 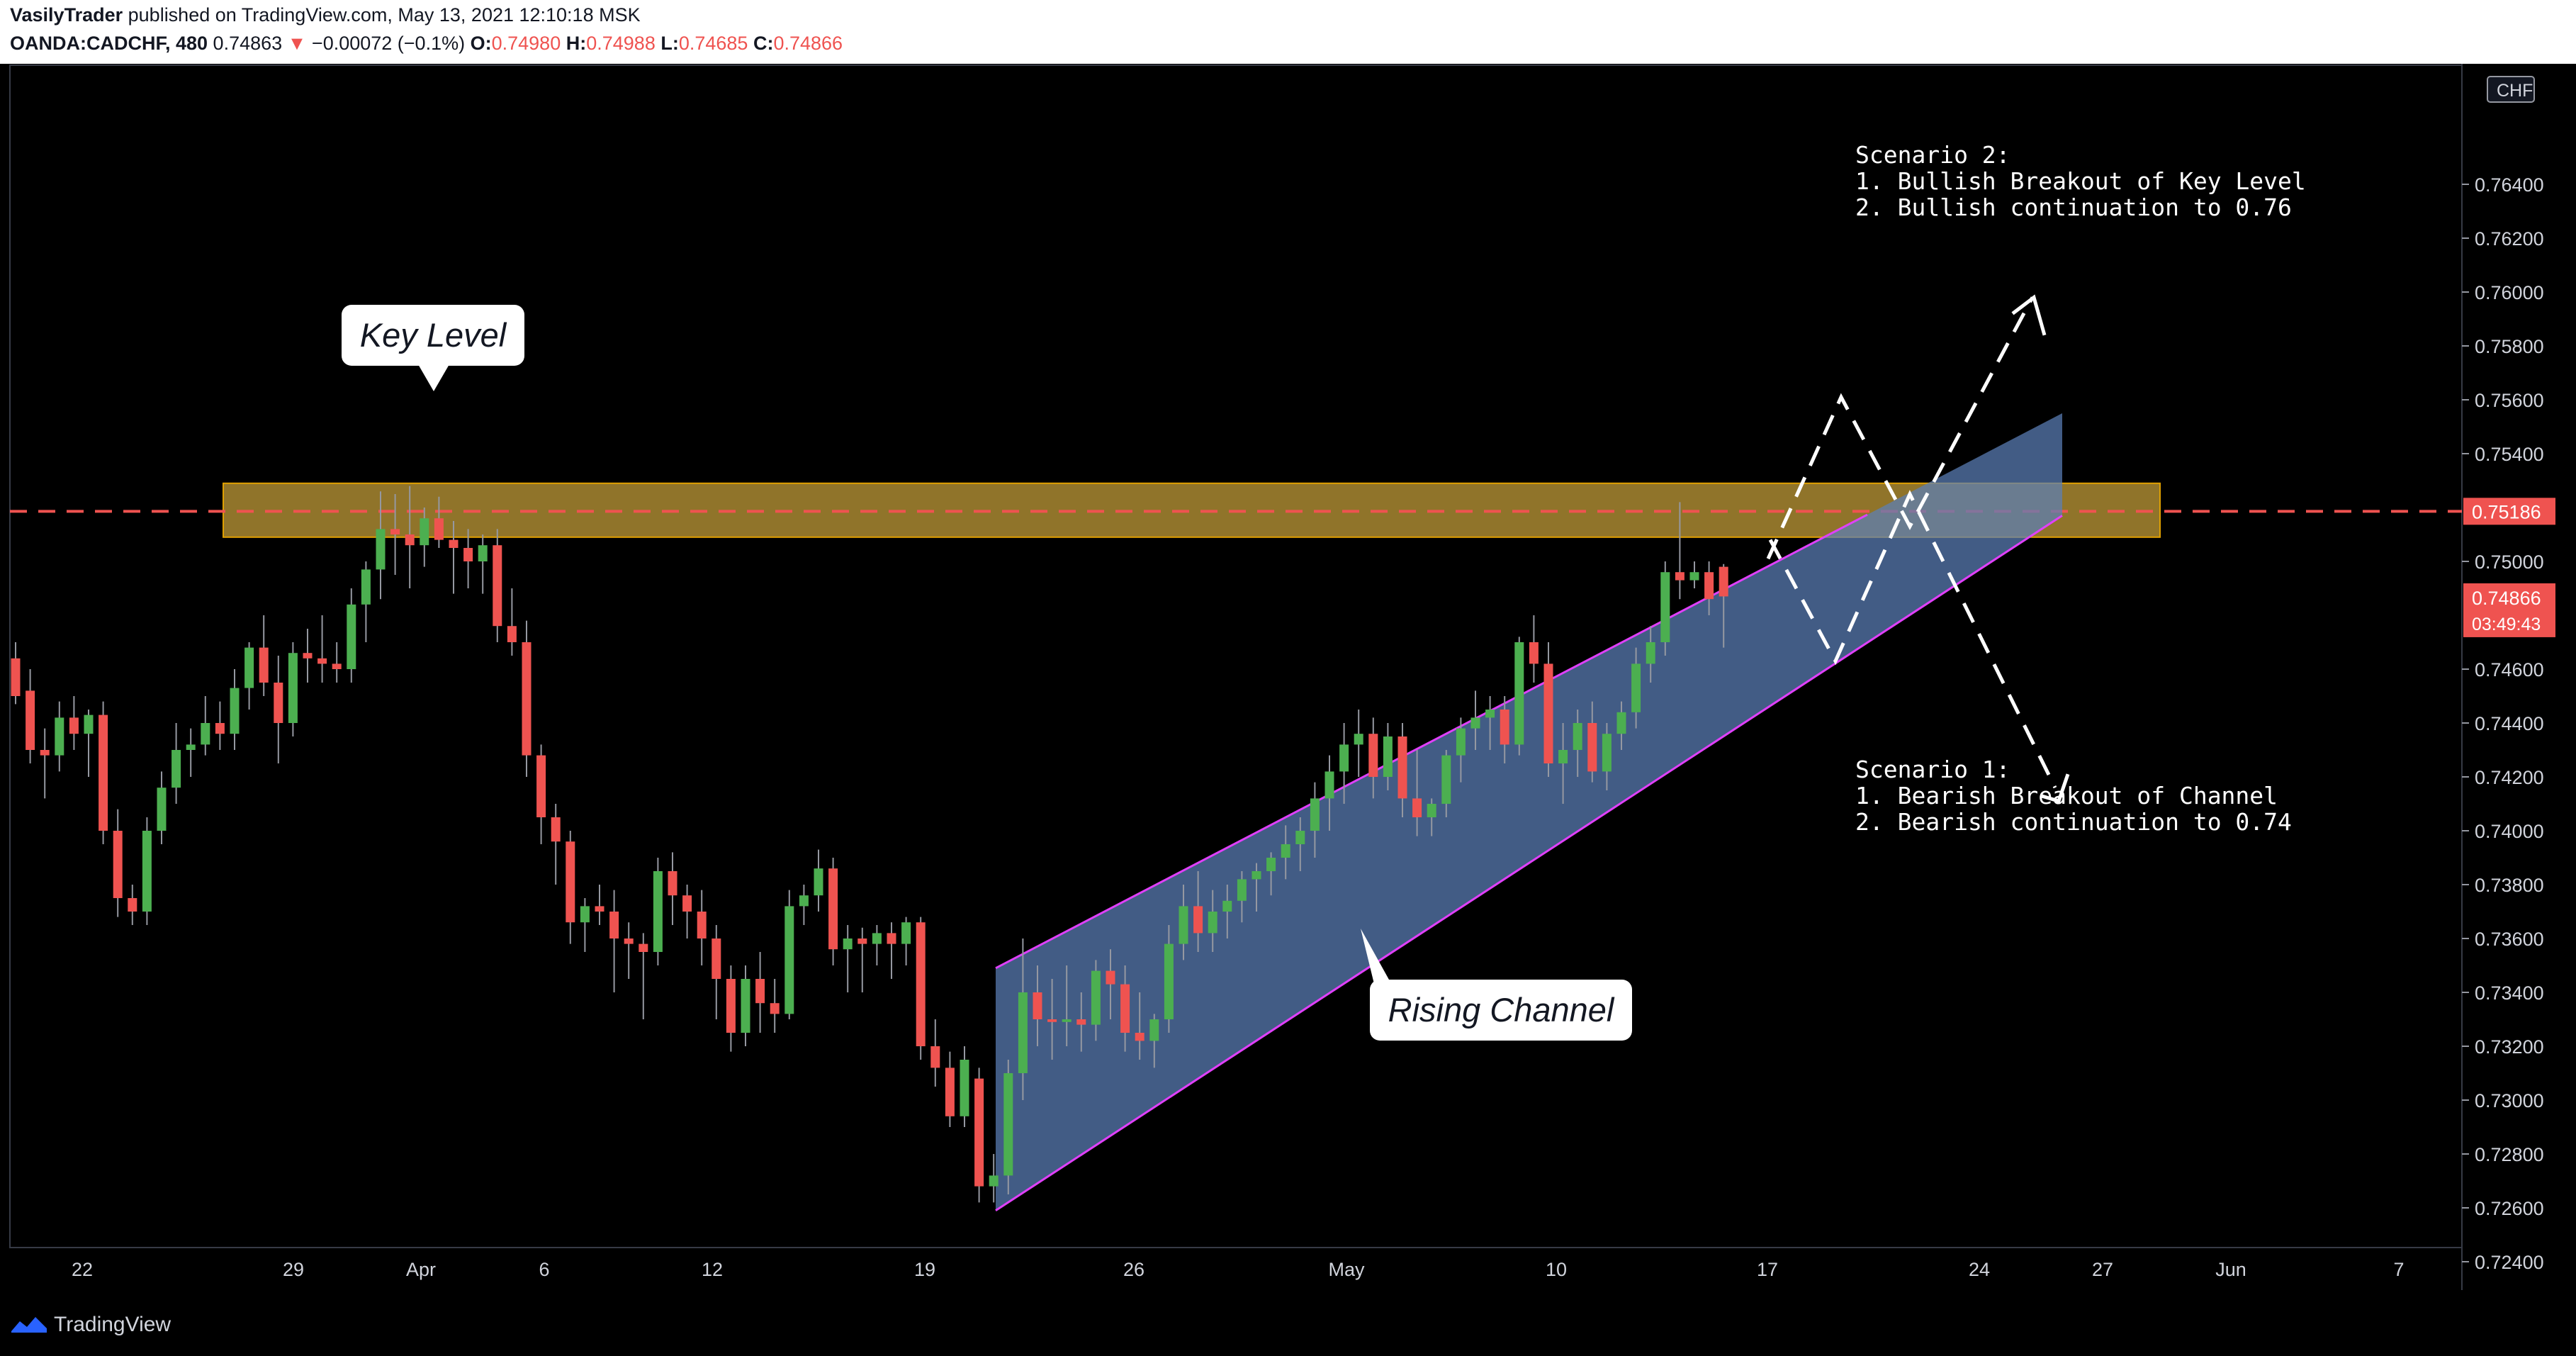 What do you see at coordinates (2509, 669) in the screenshot?
I see `y-tick-label: 0.74600` at bounding box center [2509, 669].